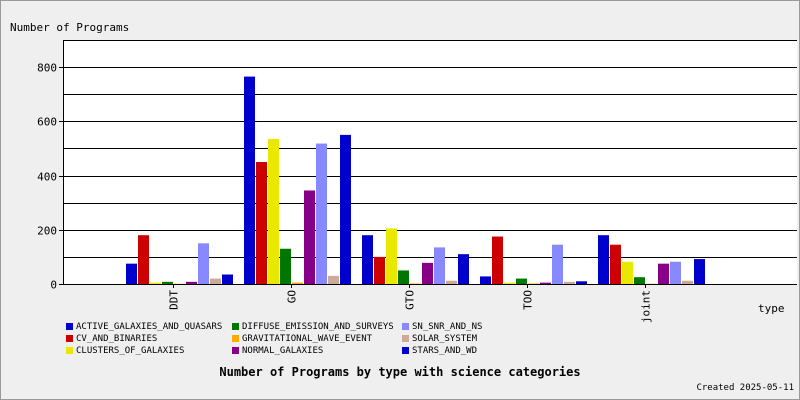  What do you see at coordinates (149, 327) in the screenshot?
I see `legend-label: ACTIVE_GALAXIES_AND_QUASARS` at bounding box center [149, 327].